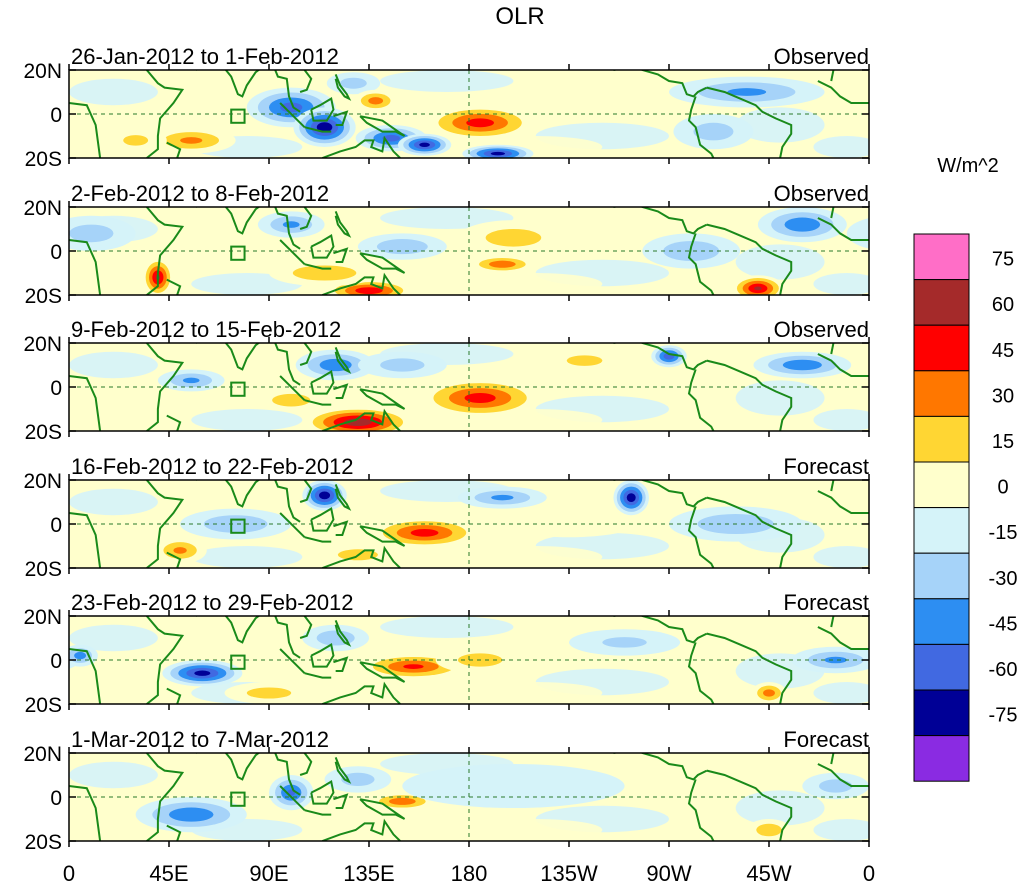  I want to click on panel-kind-label: Forecast, so click(826, 739).